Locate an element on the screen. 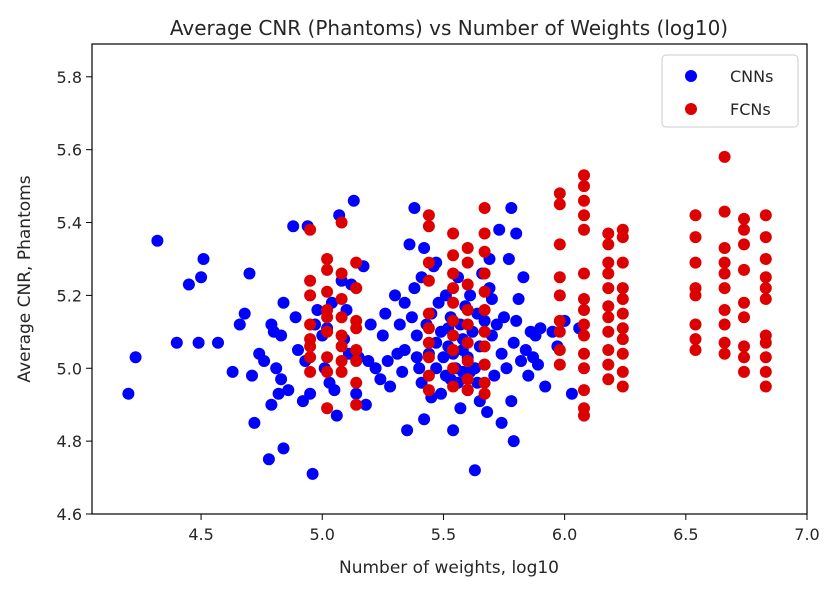 The image size is (837, 591). legend-marker-cnns is located at coordinates (691, 76).